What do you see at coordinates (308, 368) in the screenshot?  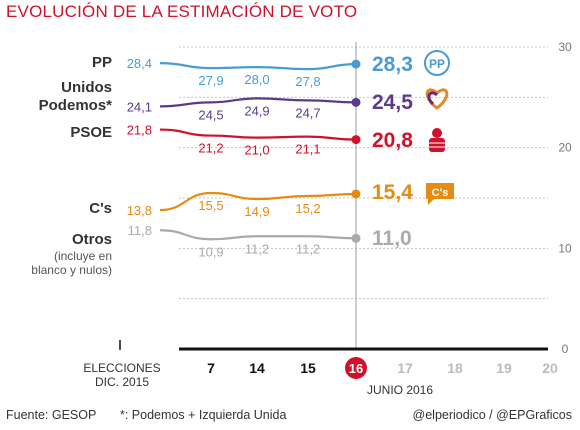 I see `x-tick-label: 15` at bounding box center [308, 368].